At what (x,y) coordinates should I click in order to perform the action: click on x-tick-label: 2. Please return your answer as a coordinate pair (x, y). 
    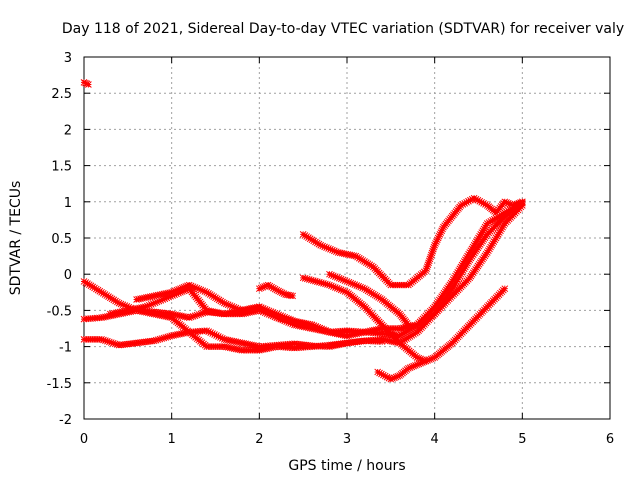
    Looking at the image, I should click on (259, 439).